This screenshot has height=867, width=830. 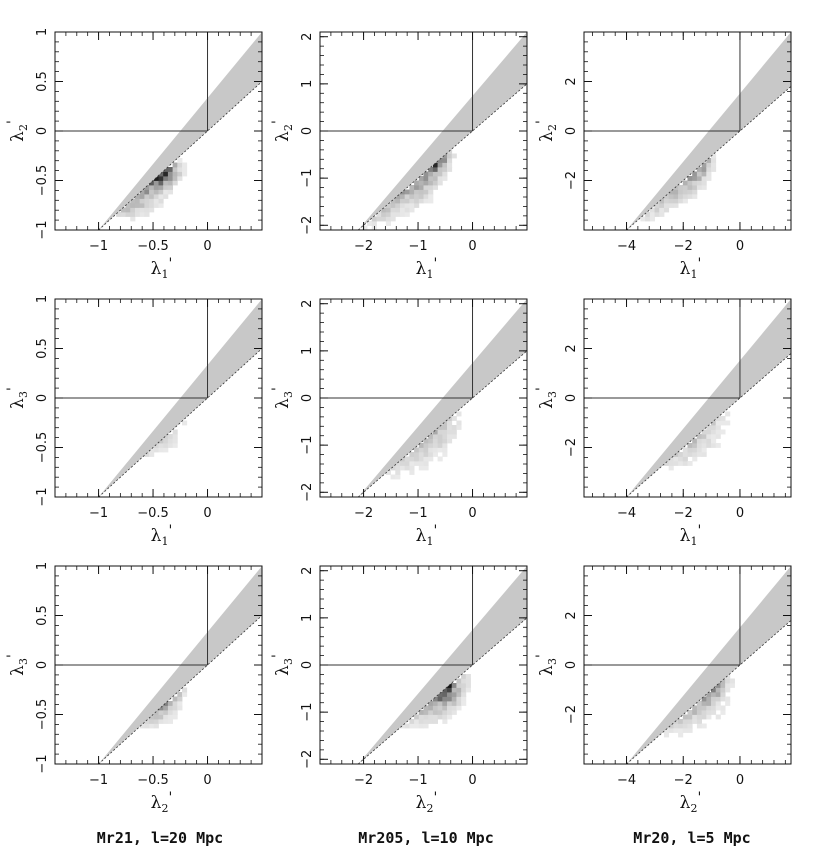 What do you see at coordinates (134, 154) in the screenshot?
I see `panel-1-1: −1 −0.5 0 −1 −0.5 0 0.5 1 λ1' λ2'` at bounding box center [134, 154].